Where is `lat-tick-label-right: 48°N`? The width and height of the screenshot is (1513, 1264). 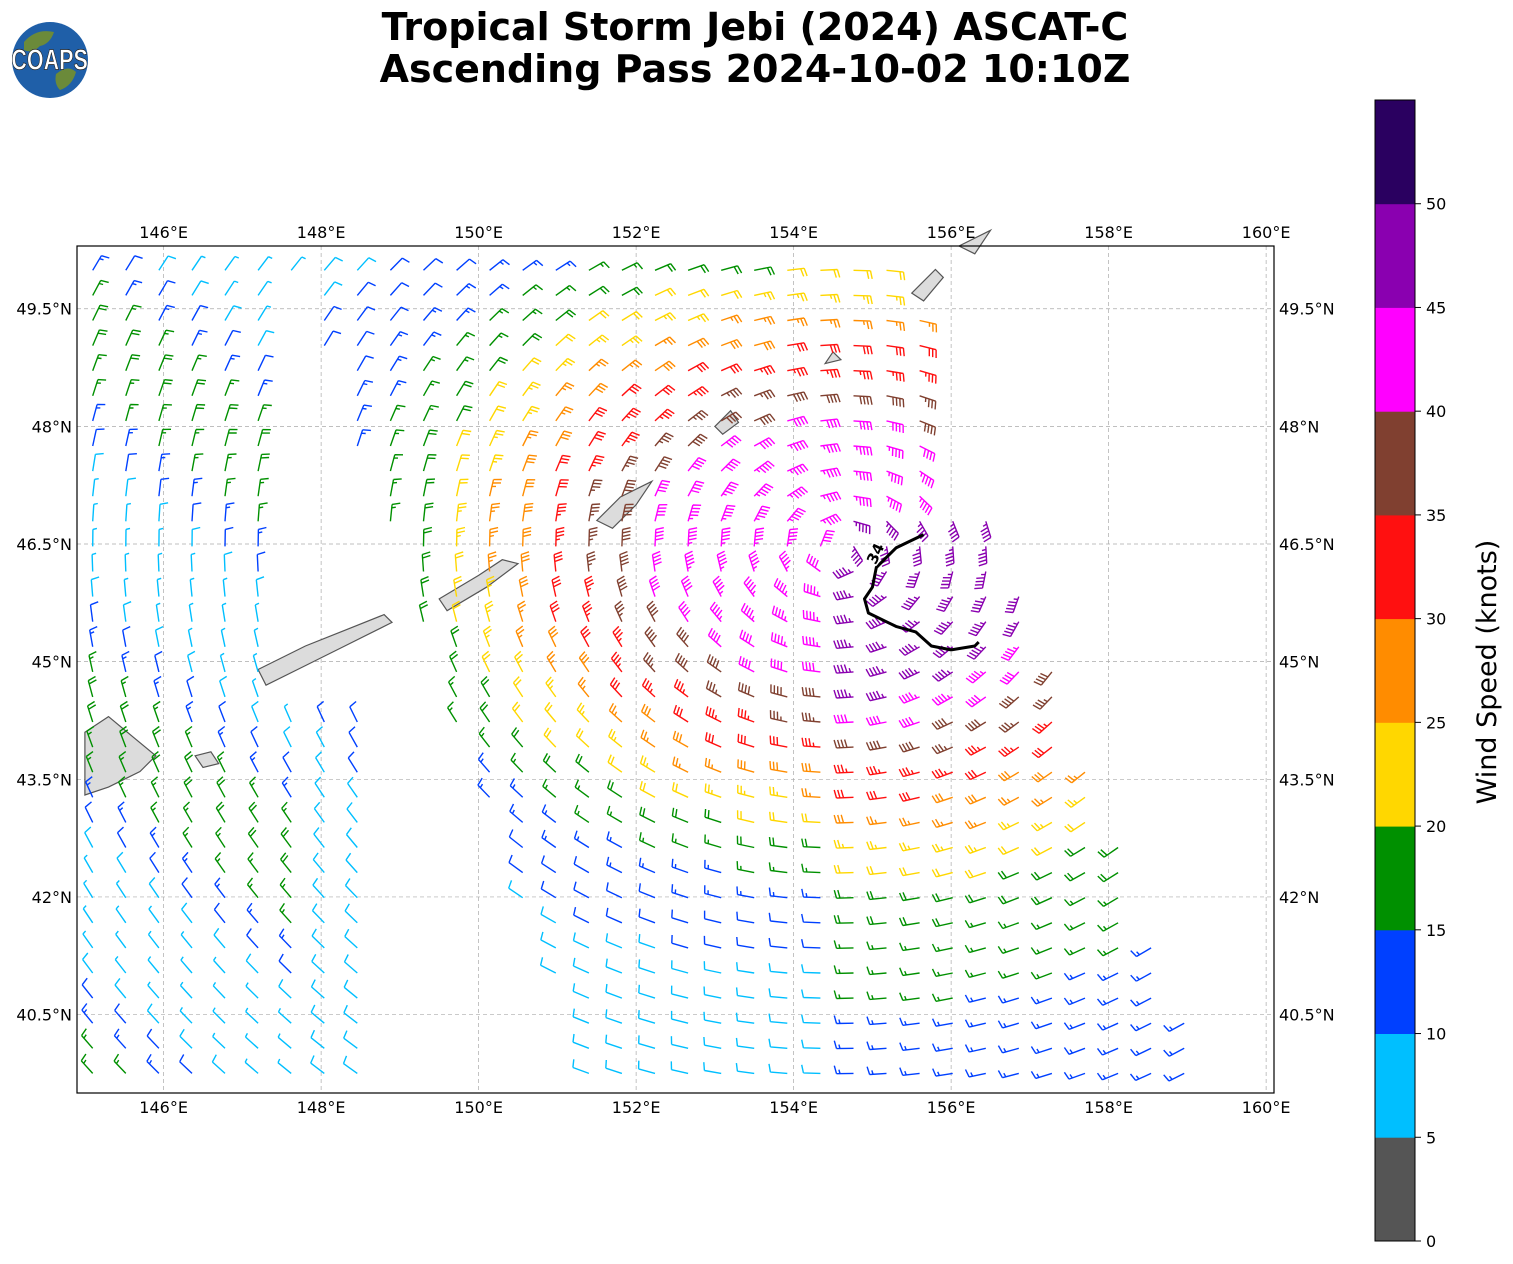 lat-tick-label-right: 48°N is located at coordinates (1299, 426).